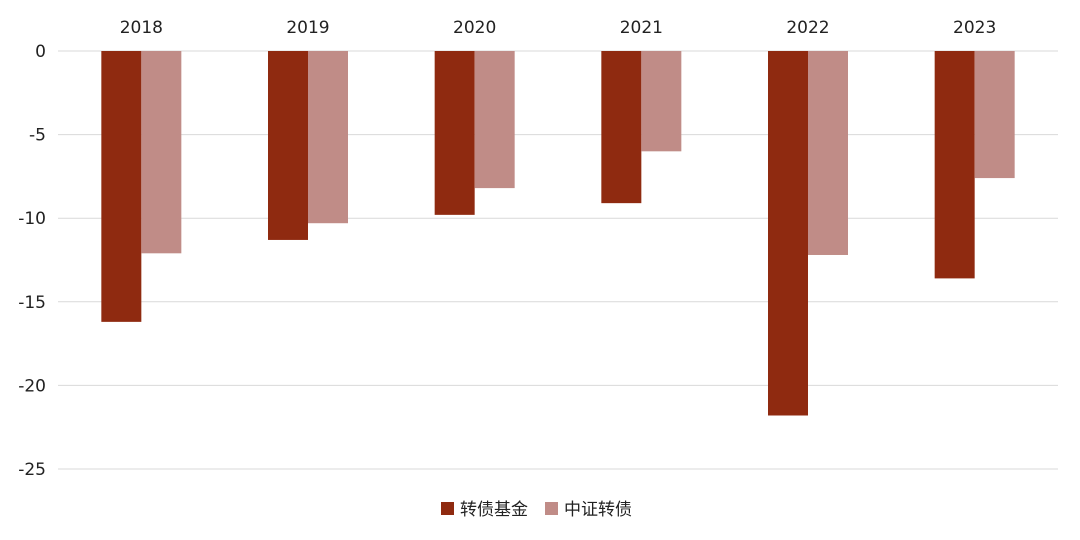 This screenshot has width=1080, height=540. What do you see at coordinates (641, 28) in the screenshot?
I see `category-label: 2021` at bounding box center [641, 28].